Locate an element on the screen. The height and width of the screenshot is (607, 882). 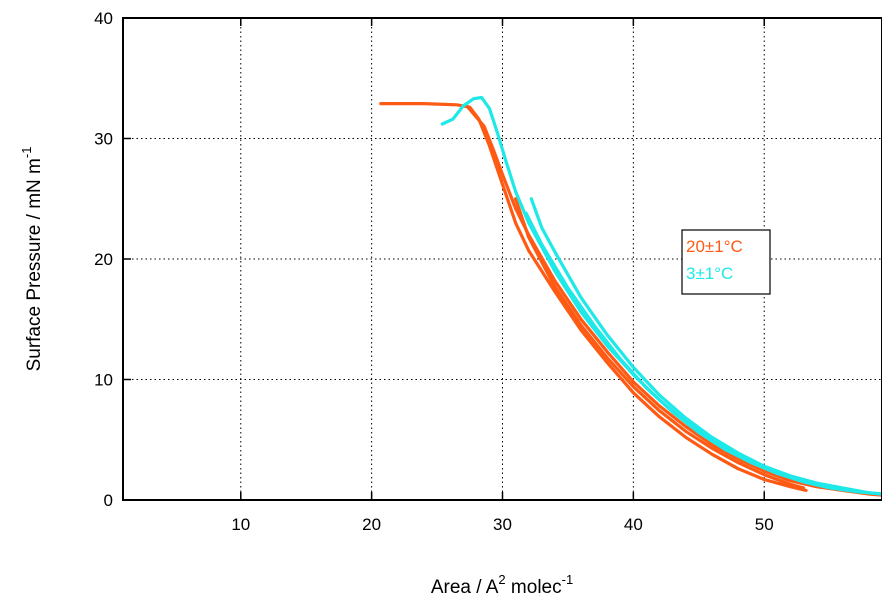
legend-box is located at coordinates (726, 262).